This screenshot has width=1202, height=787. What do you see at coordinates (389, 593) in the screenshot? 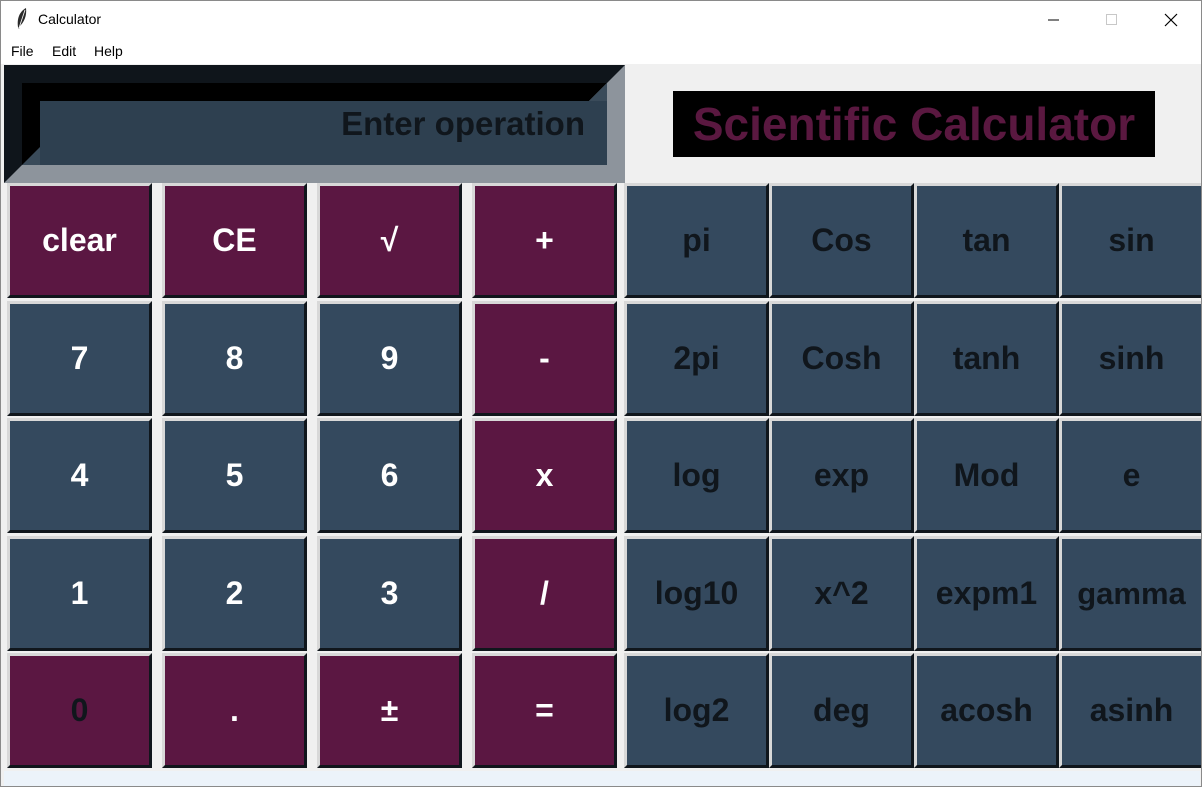
I see `3-button: 3` at bounding box center [389, 593].